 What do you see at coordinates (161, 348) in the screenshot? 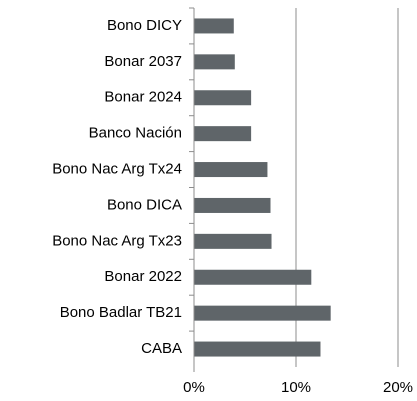
I see `y-tick-label: CABA` at bounding box center [161, 348].